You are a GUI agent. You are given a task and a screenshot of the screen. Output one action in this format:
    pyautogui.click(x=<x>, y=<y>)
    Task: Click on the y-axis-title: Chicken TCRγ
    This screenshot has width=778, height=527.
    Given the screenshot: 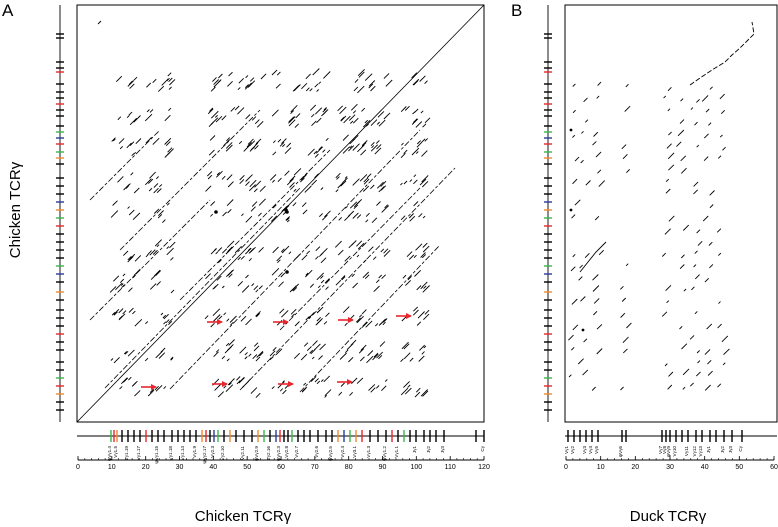 What is the action you would take?
    pyautogui.click(x=15, y=209)
    